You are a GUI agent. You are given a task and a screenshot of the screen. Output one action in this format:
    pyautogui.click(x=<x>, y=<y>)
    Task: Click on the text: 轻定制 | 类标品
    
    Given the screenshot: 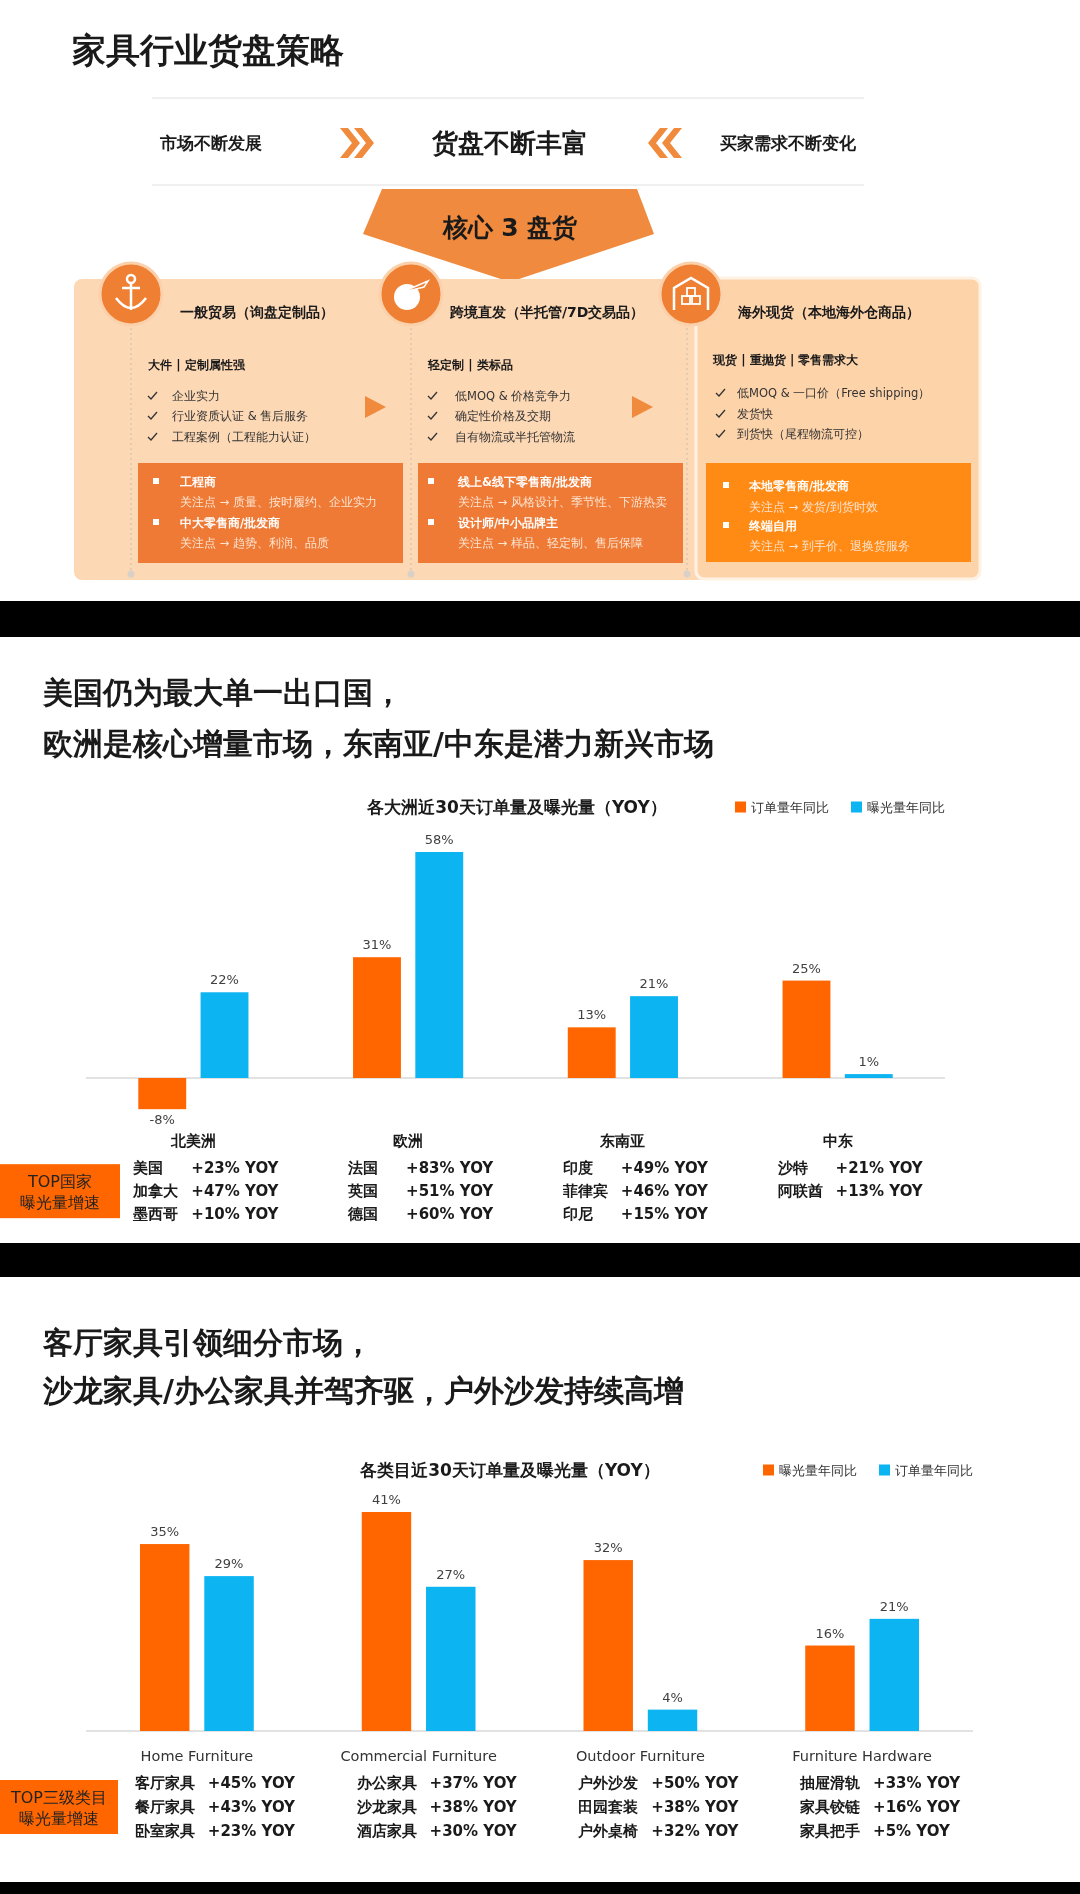 What is the action you would take?
    pyautogui.click(x=470, y=365)
    